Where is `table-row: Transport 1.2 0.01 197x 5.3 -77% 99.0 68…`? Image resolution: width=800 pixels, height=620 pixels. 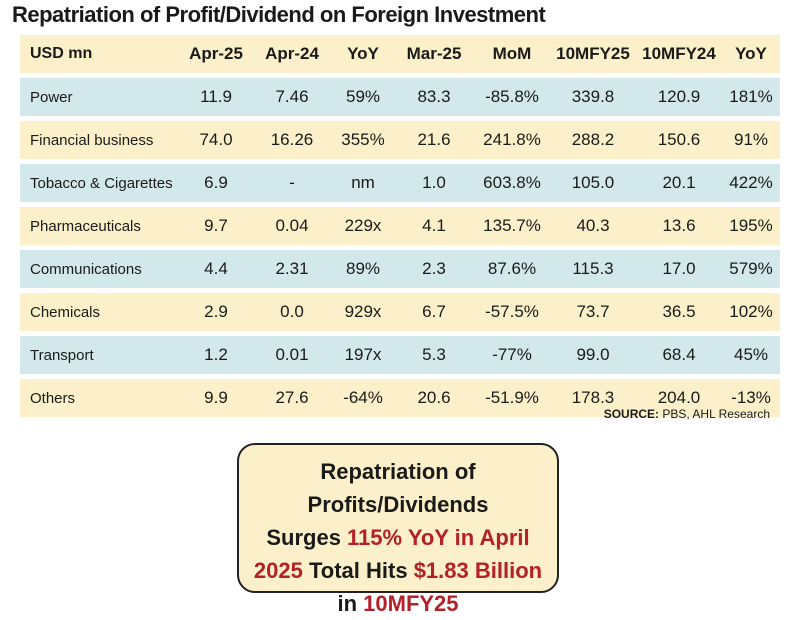
table-row: Transport 1.2 0.01 197x 5.3 -77% 99.0 68… is located at coordinates (400, 355).